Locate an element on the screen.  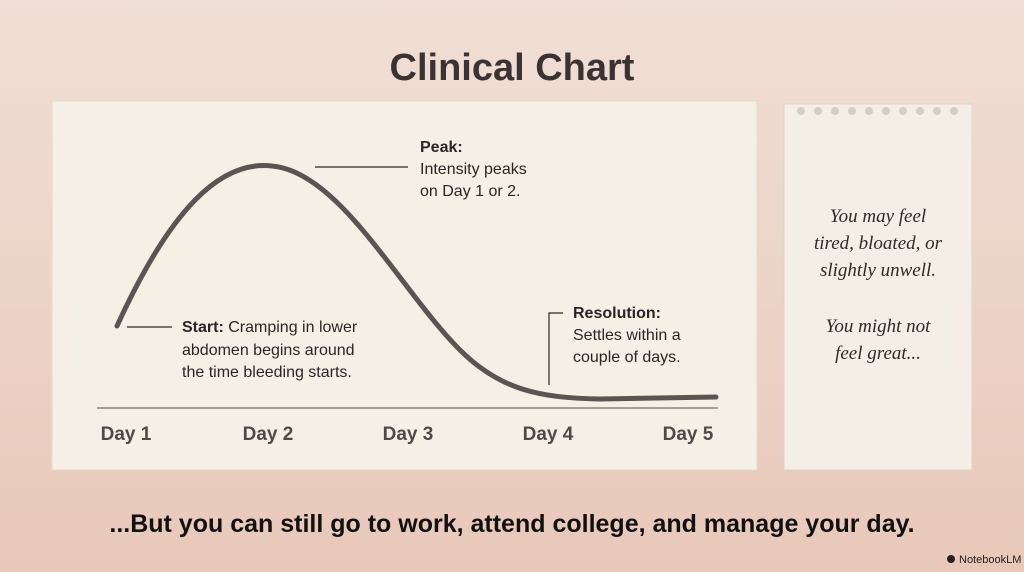
day-label: Day 4 is located at coordinates (548, 434).